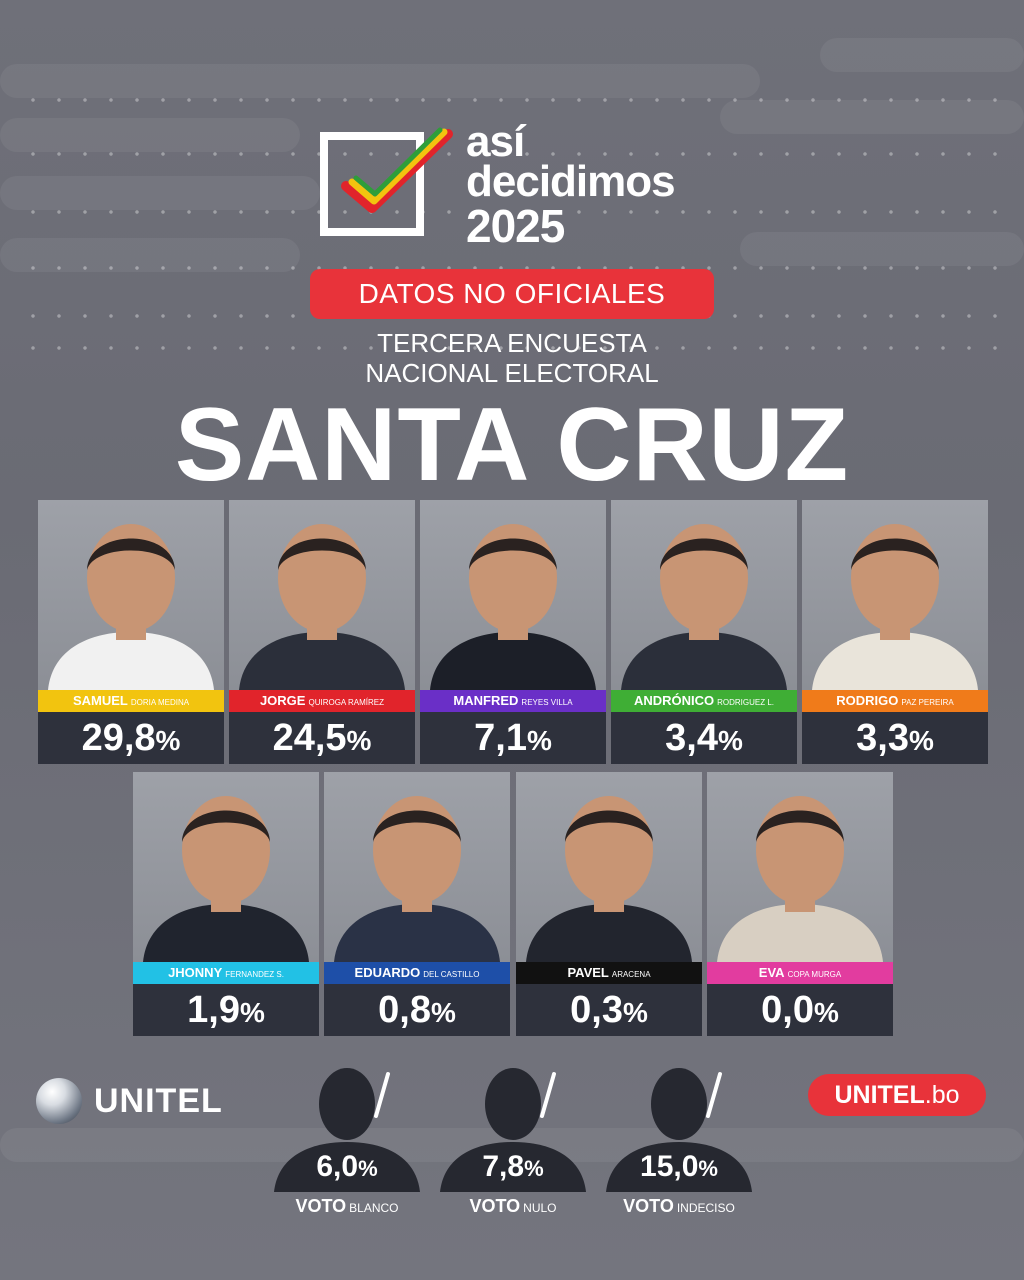 This screenshot has height=1280, width=1024. I want to click on candidate-last-name: COPA MURGA, so click(814, 974).